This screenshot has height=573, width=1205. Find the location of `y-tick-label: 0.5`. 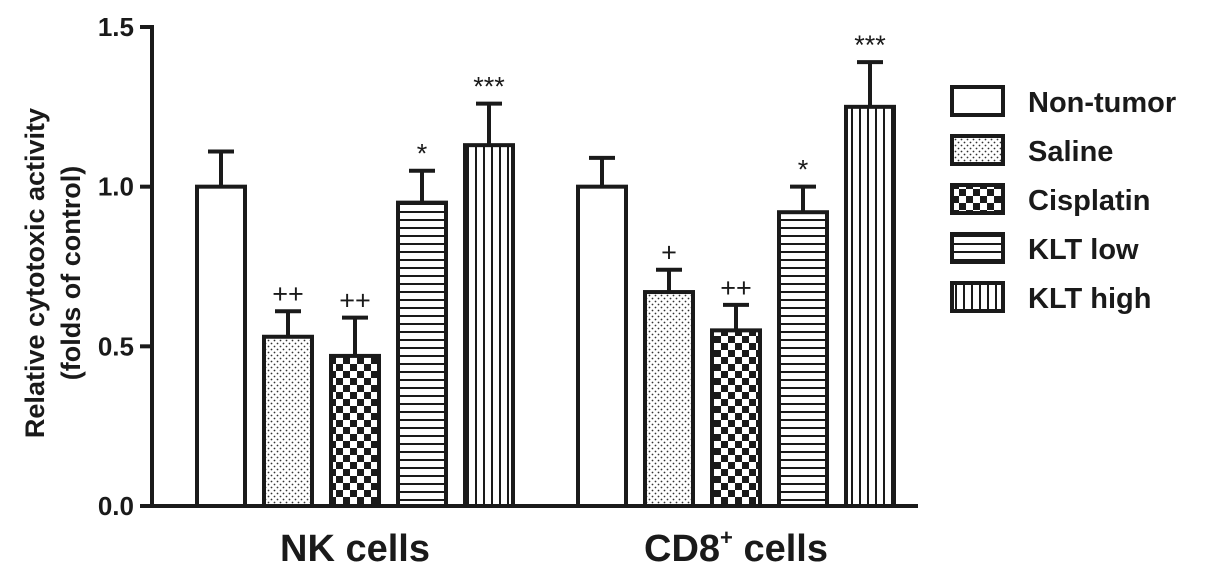

y-tick-label: 0.5 is located at coordinates (116, 346).